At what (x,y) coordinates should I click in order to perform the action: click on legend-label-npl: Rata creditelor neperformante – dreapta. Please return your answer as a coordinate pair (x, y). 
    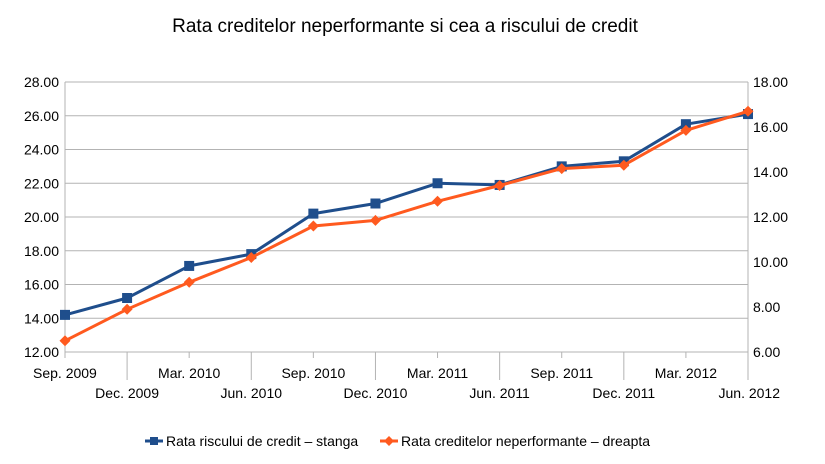
    Looking at the image, I should click on (525, 441).